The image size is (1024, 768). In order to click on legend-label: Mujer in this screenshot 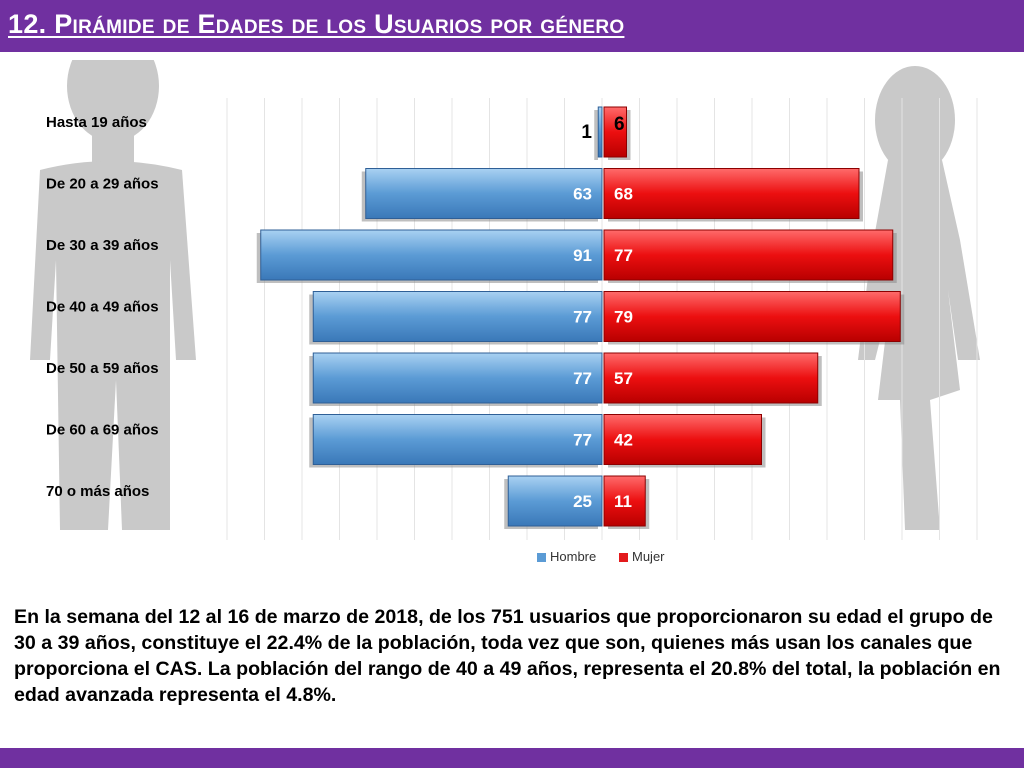, I will do `click(648, 556)`.